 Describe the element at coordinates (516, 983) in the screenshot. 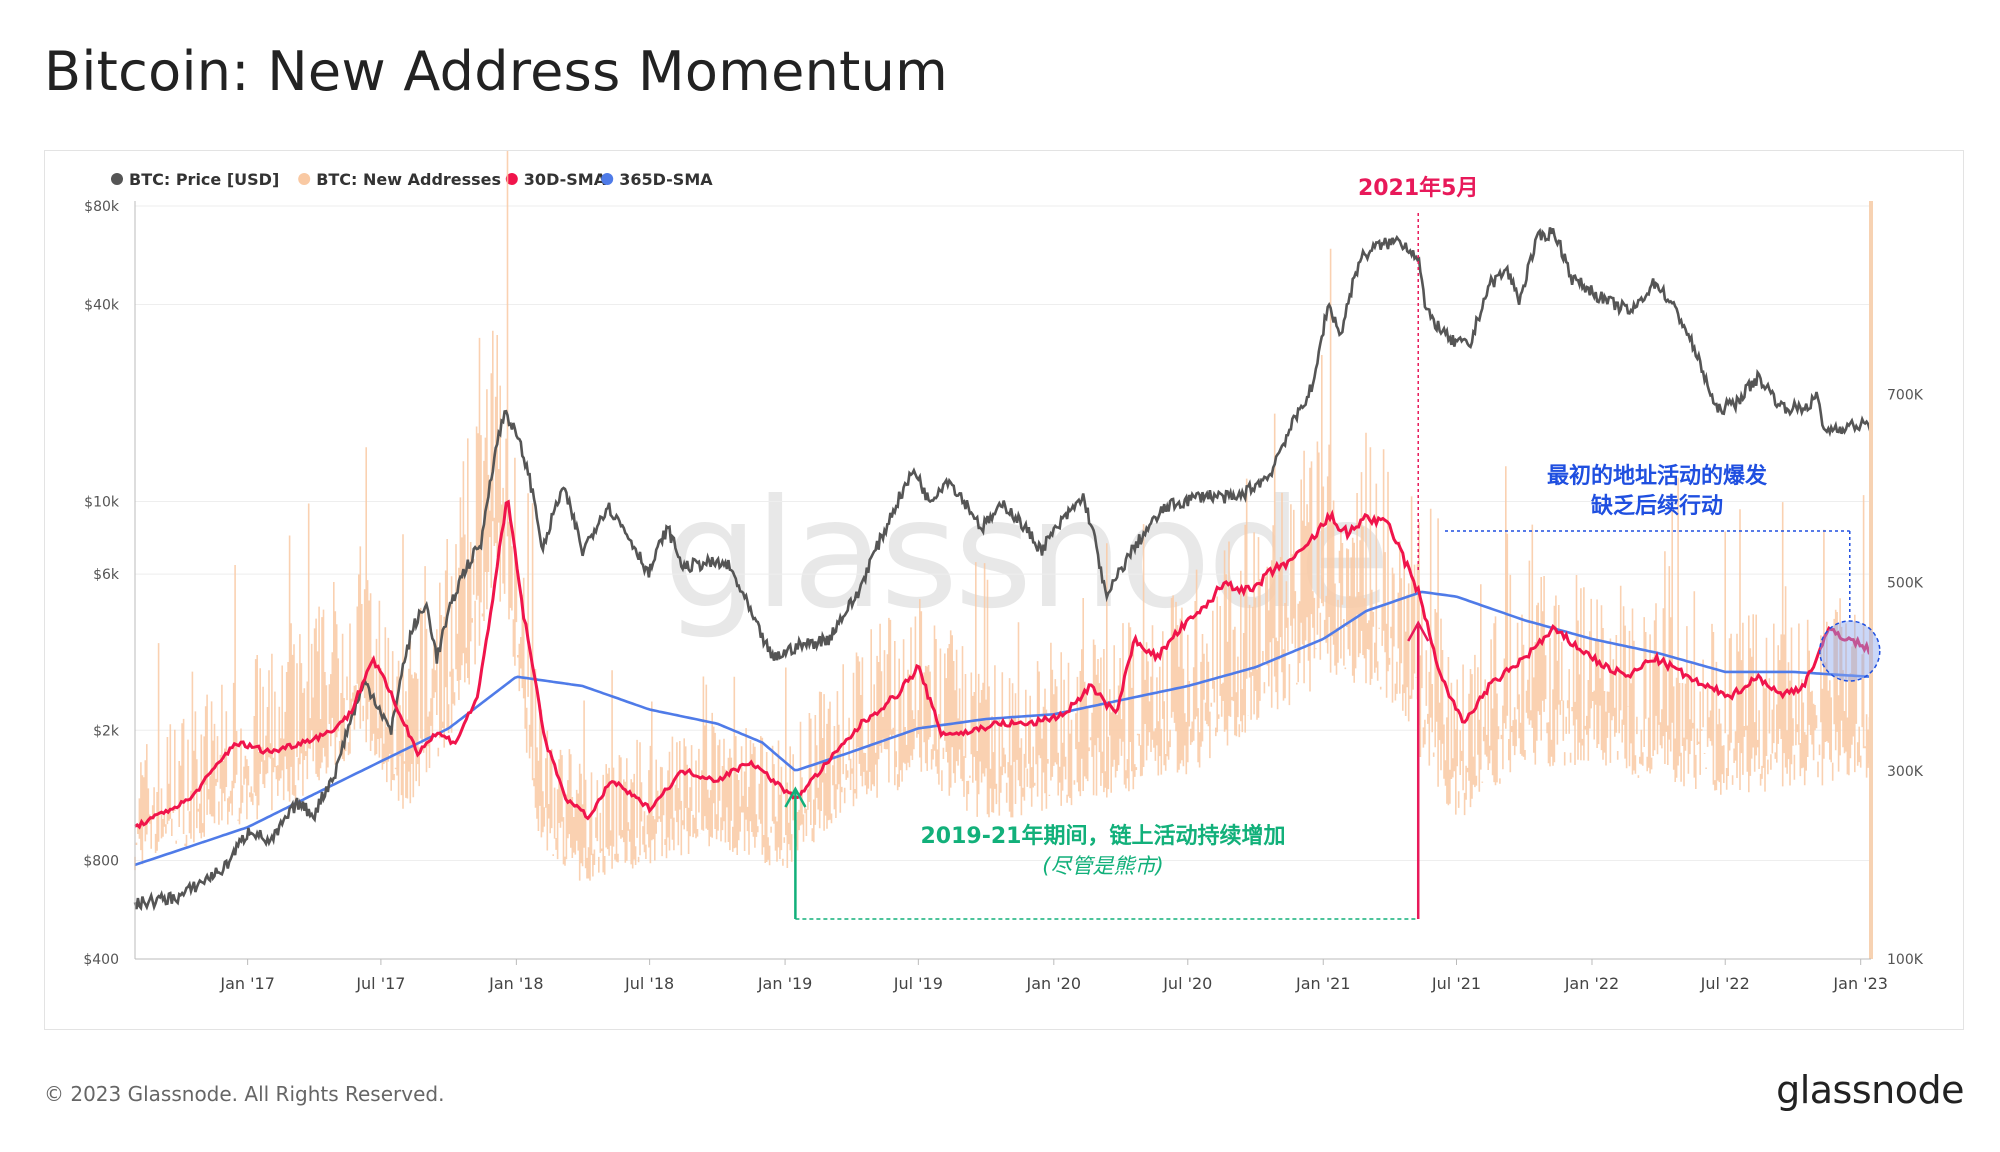

I see `x-tick-label-2: Jan '18` at that location.